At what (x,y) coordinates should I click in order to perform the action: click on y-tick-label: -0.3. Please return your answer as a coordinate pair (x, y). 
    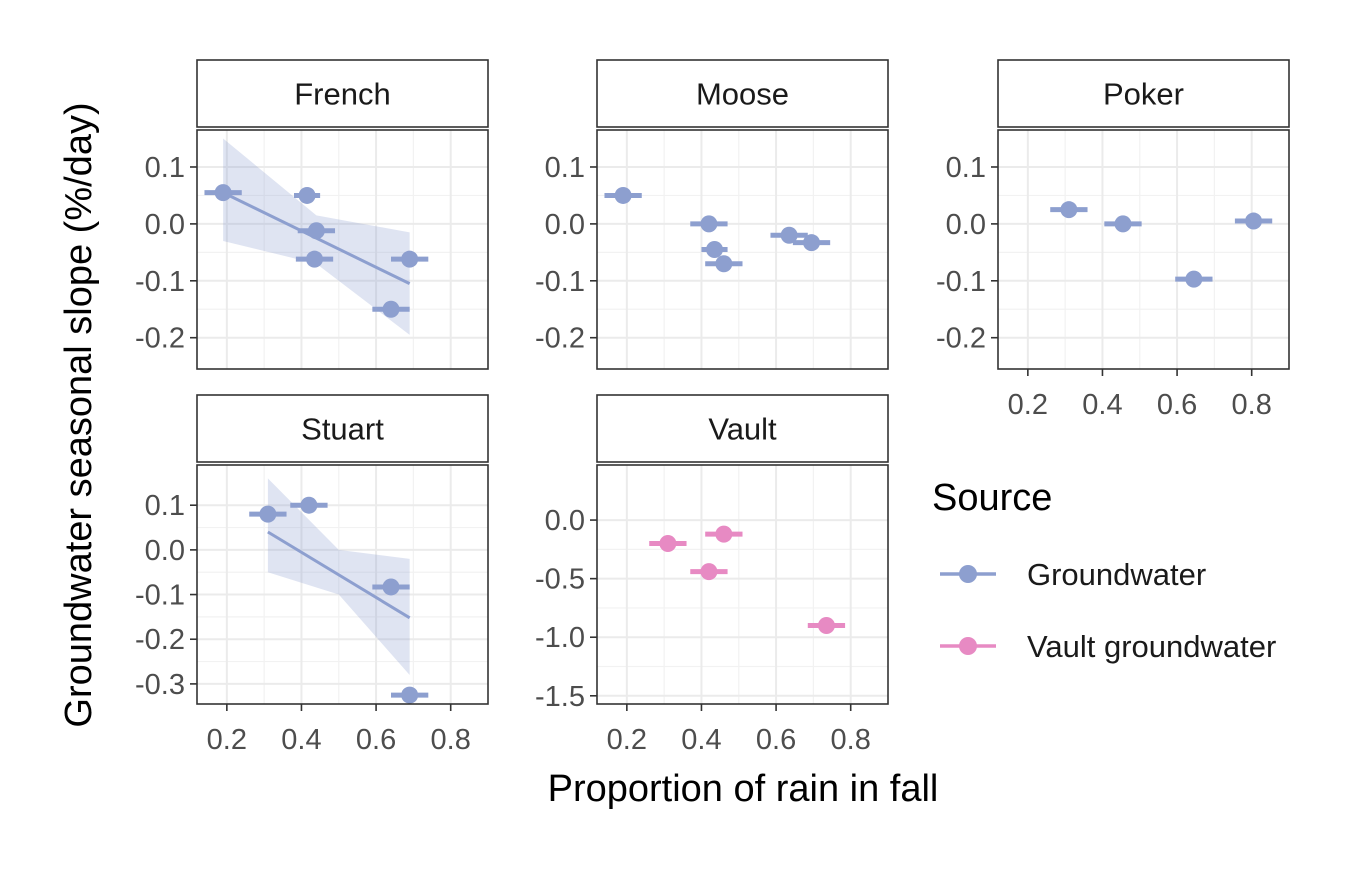
    Looking at the image, I should click on (160, 685).